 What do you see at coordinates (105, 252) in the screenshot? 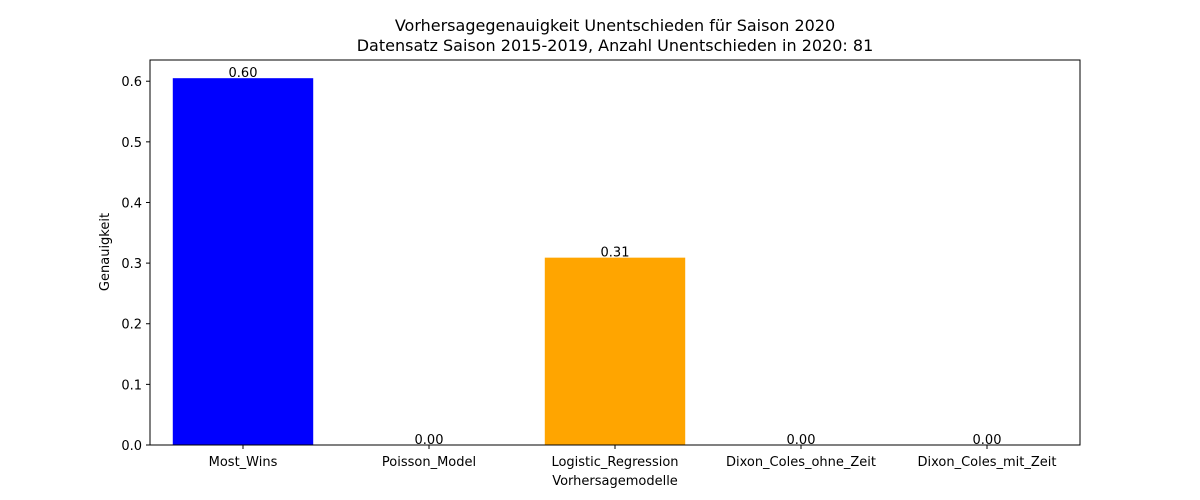
I see `y-axis-label: Genauigkeit` at bounding box center [105, 252].